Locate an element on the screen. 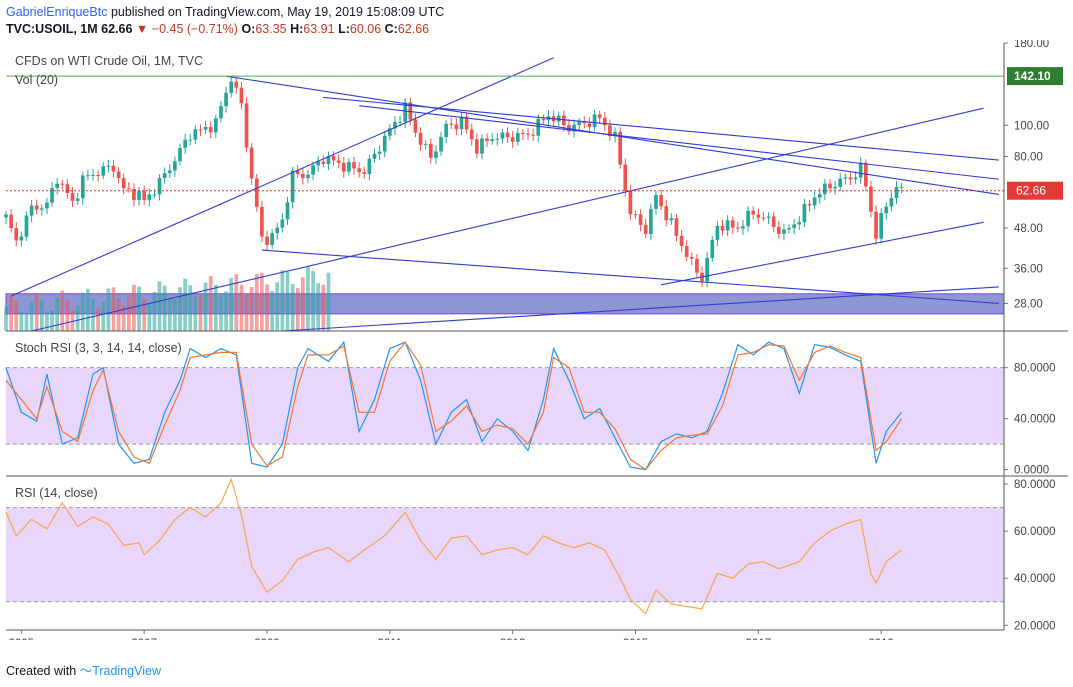 This screenshot has height=687, width=1073. osc-tick-label: 60.0000 is located at coordinates (1035, 532).